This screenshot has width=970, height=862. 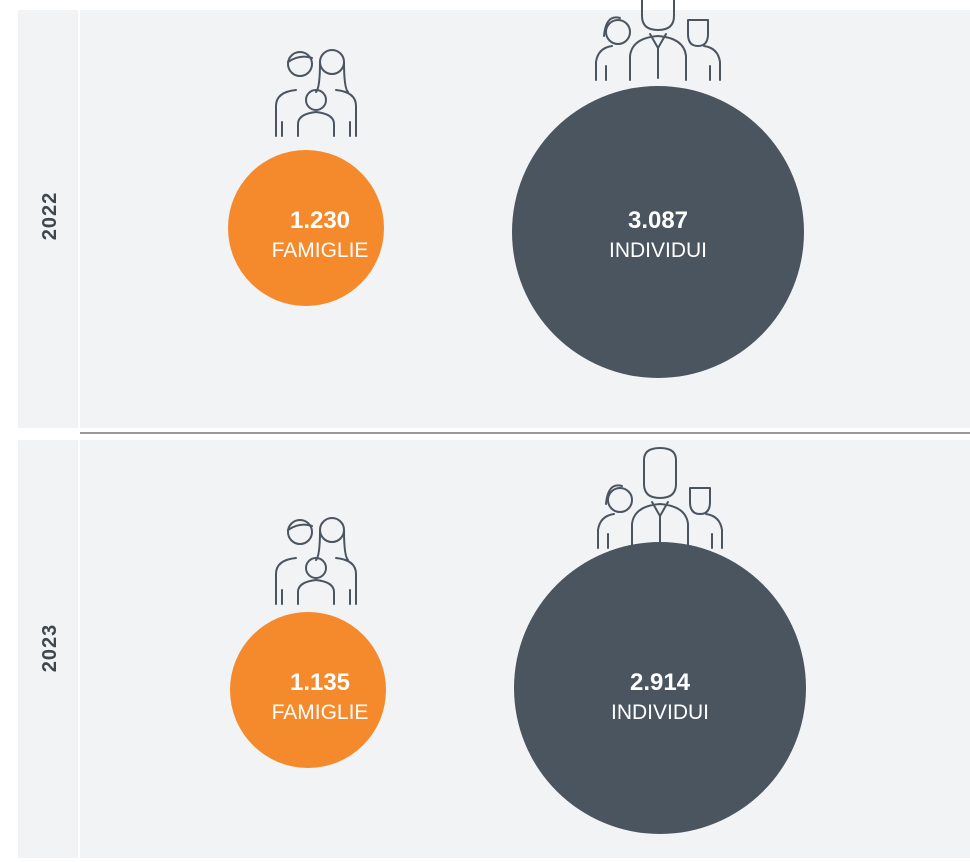 What do you see at coordinates (50, 216) in the screenshot?
I see `year-label: 2022` at bounding box center [50, 216].